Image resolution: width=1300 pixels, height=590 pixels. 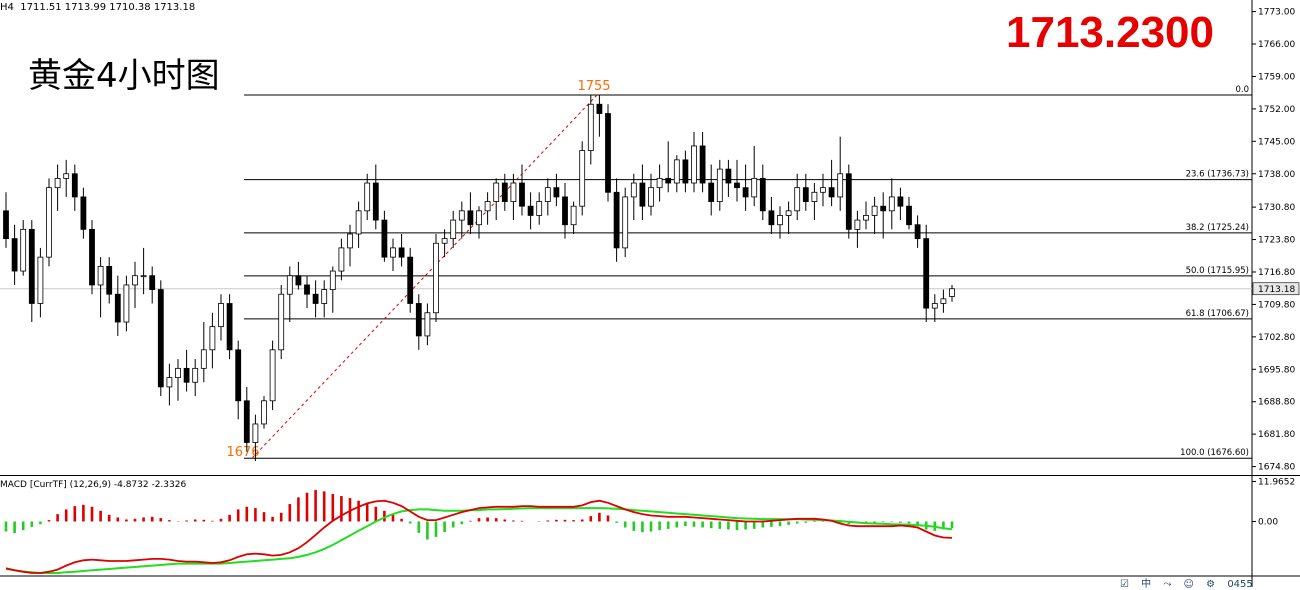 What do you see at coordinates (1276, 338) in the screenshot?
I see `price-tick-label: 1702.80` at bounding box center [1276, 338].